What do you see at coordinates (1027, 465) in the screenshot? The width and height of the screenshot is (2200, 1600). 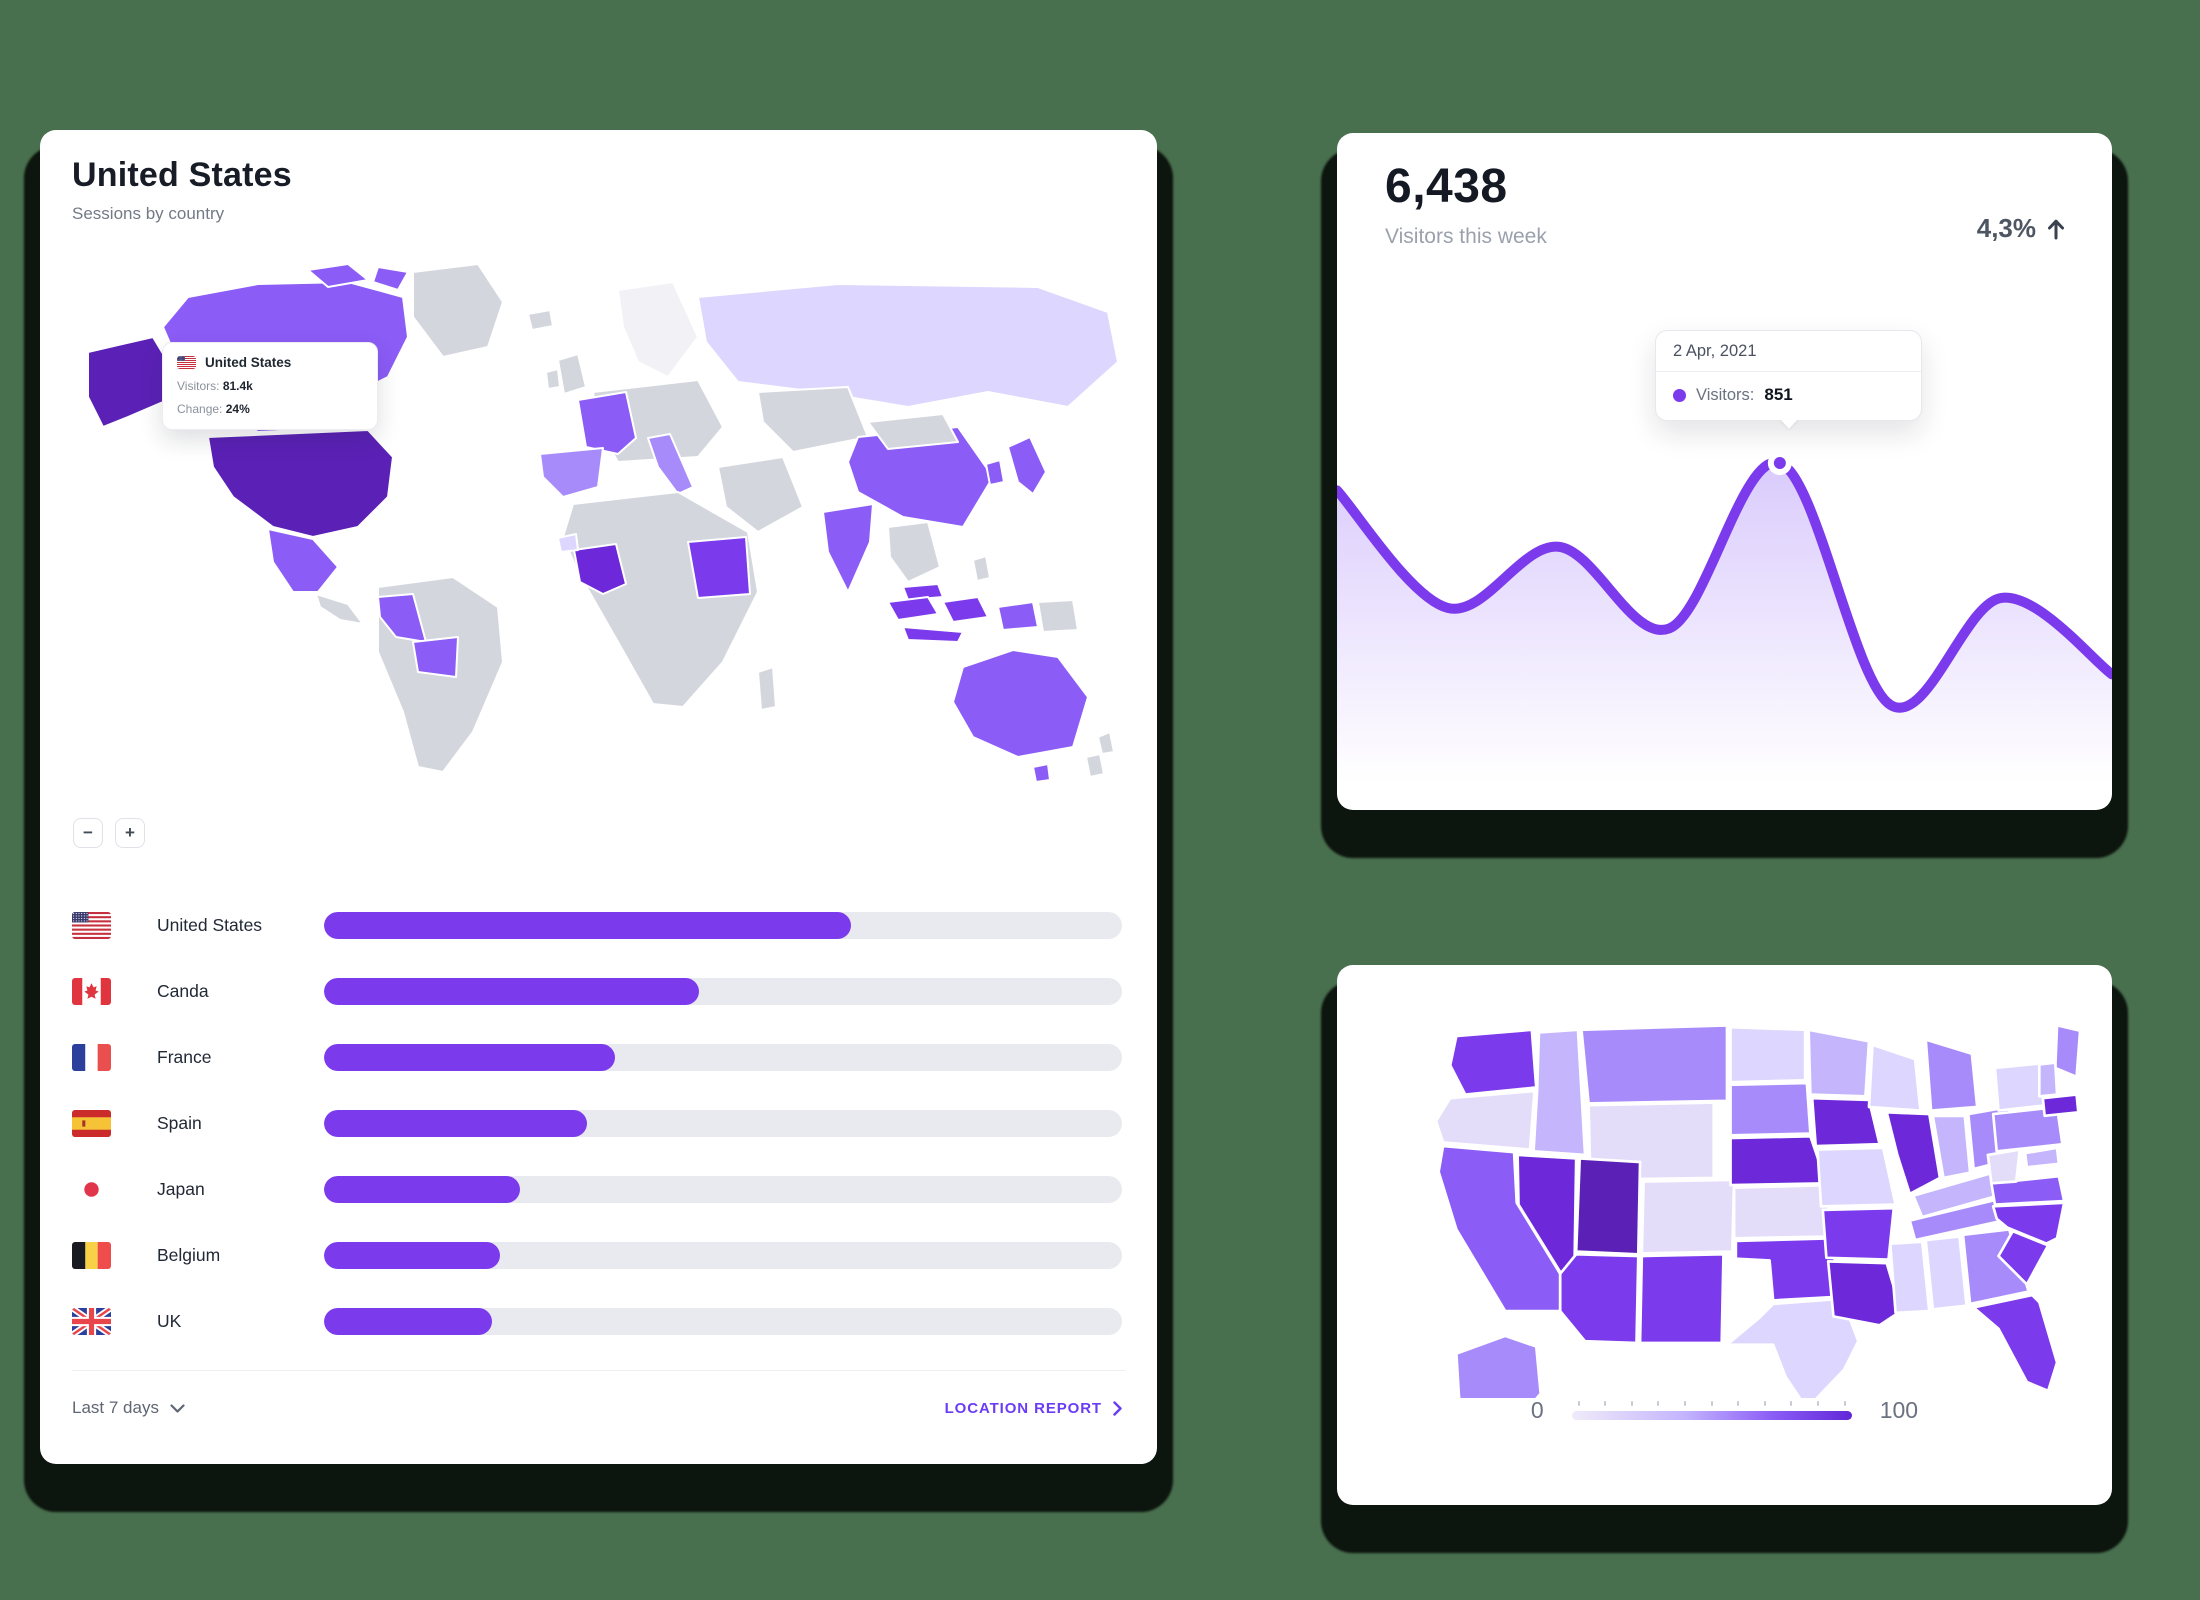 I see `country-japan` at bounding box center [1027, 465].